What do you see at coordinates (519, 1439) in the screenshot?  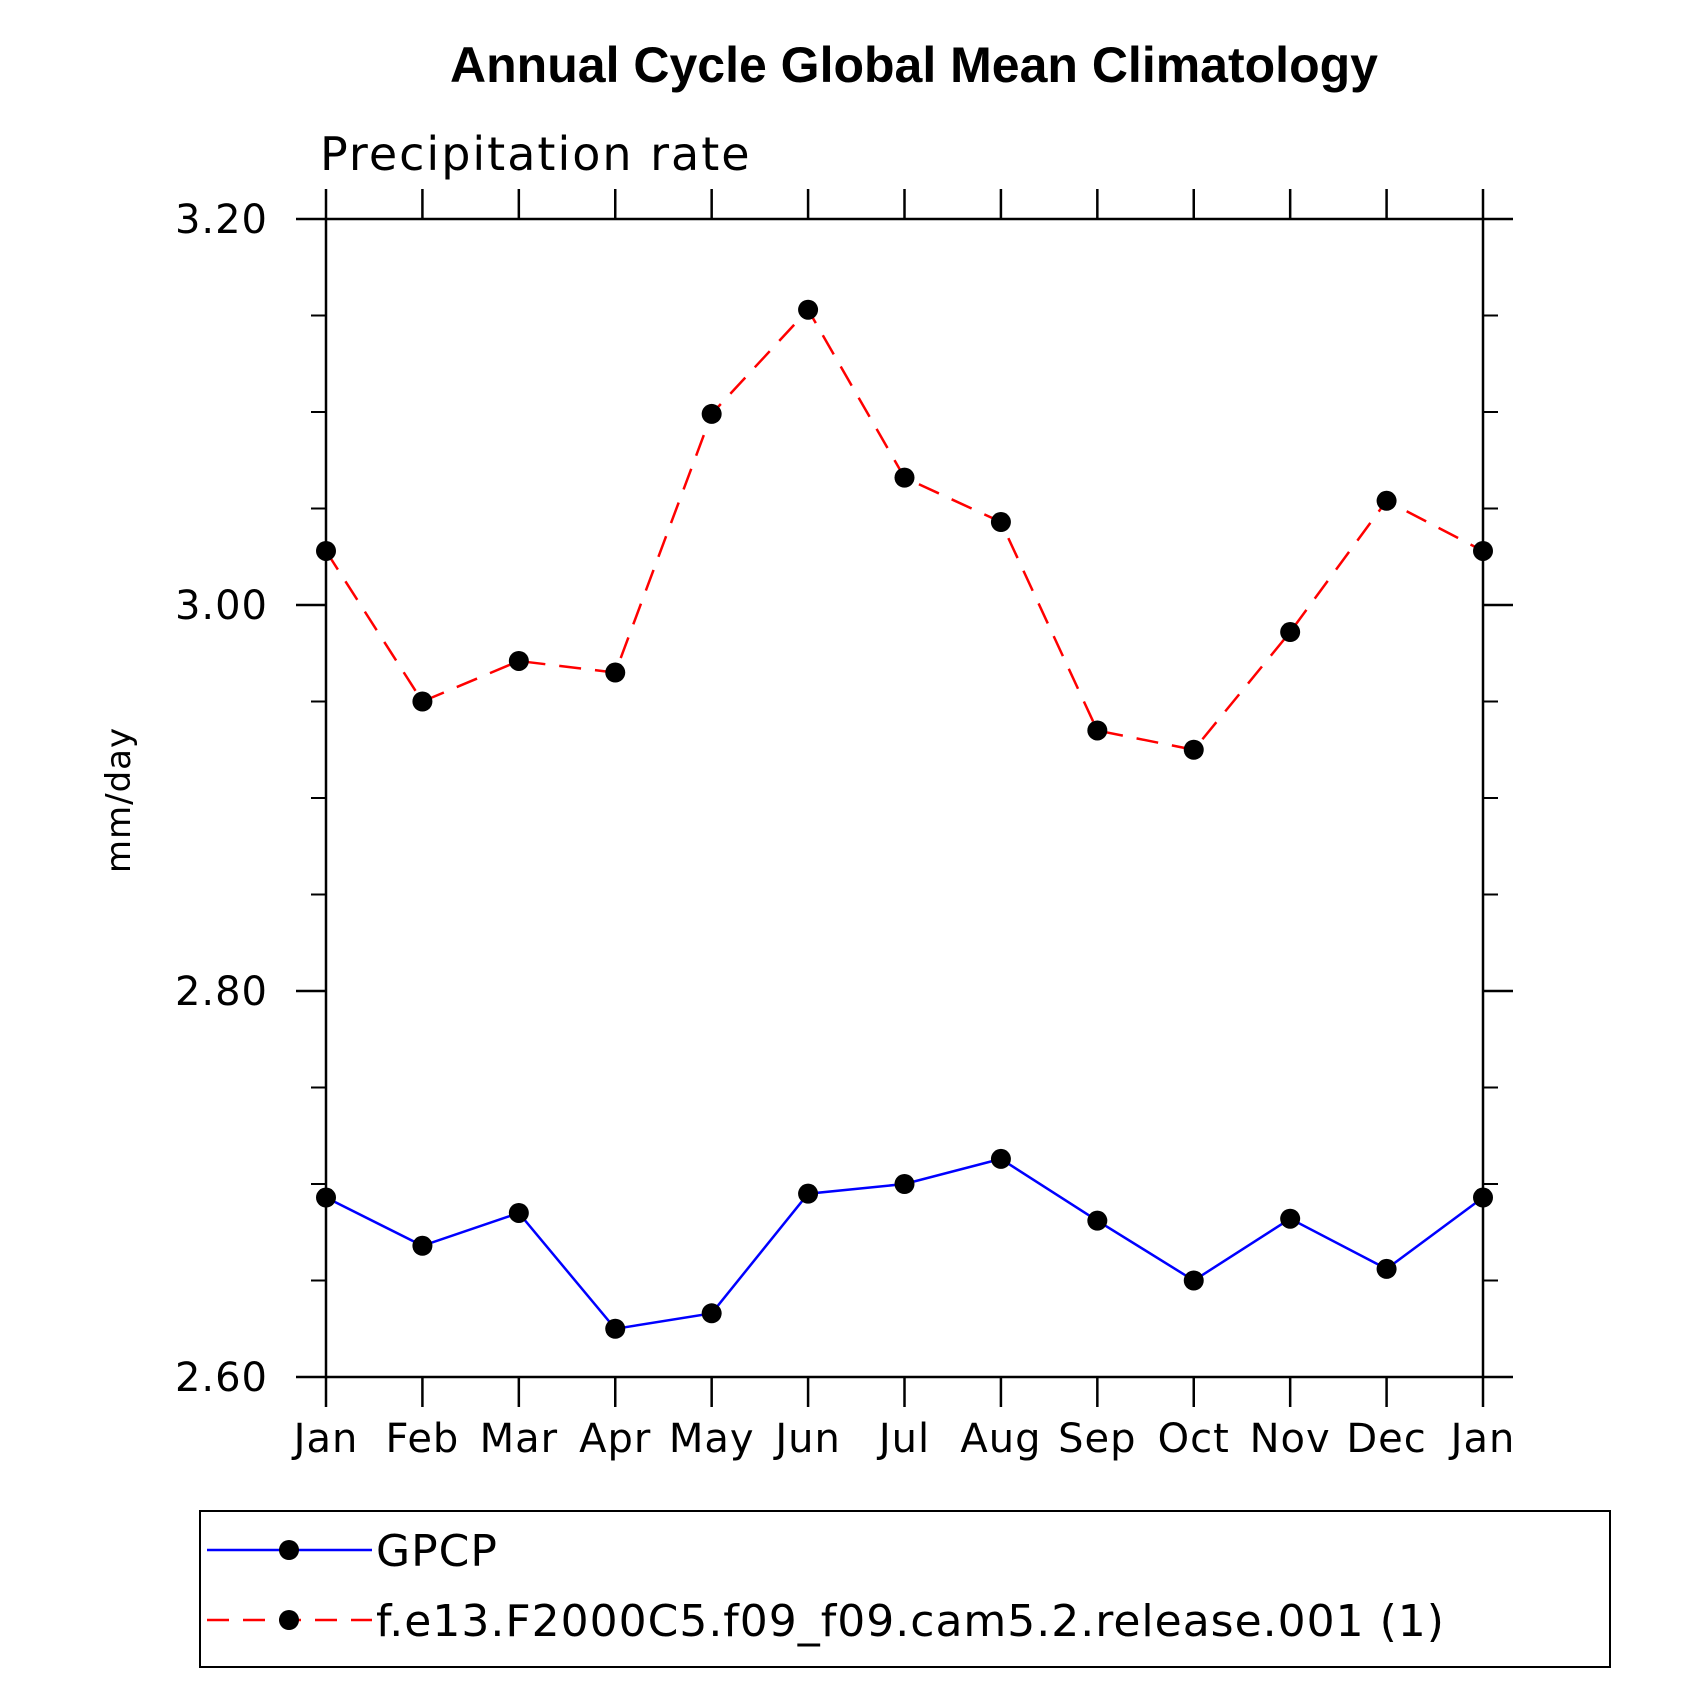 I see `x-tick-label: Mar` at bounding box center [519, 1439].